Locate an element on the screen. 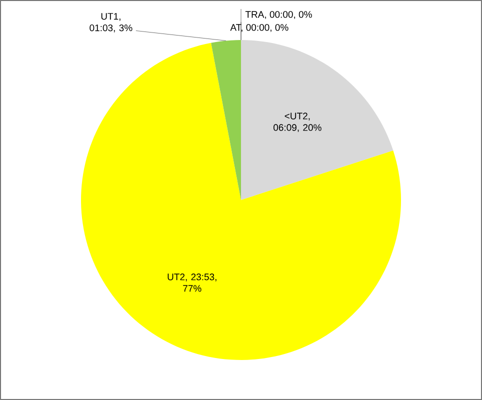 This screenshot has height=400, width=482. slice-label: UT1, 01:03, 3% is located at coordinates (111, 22).